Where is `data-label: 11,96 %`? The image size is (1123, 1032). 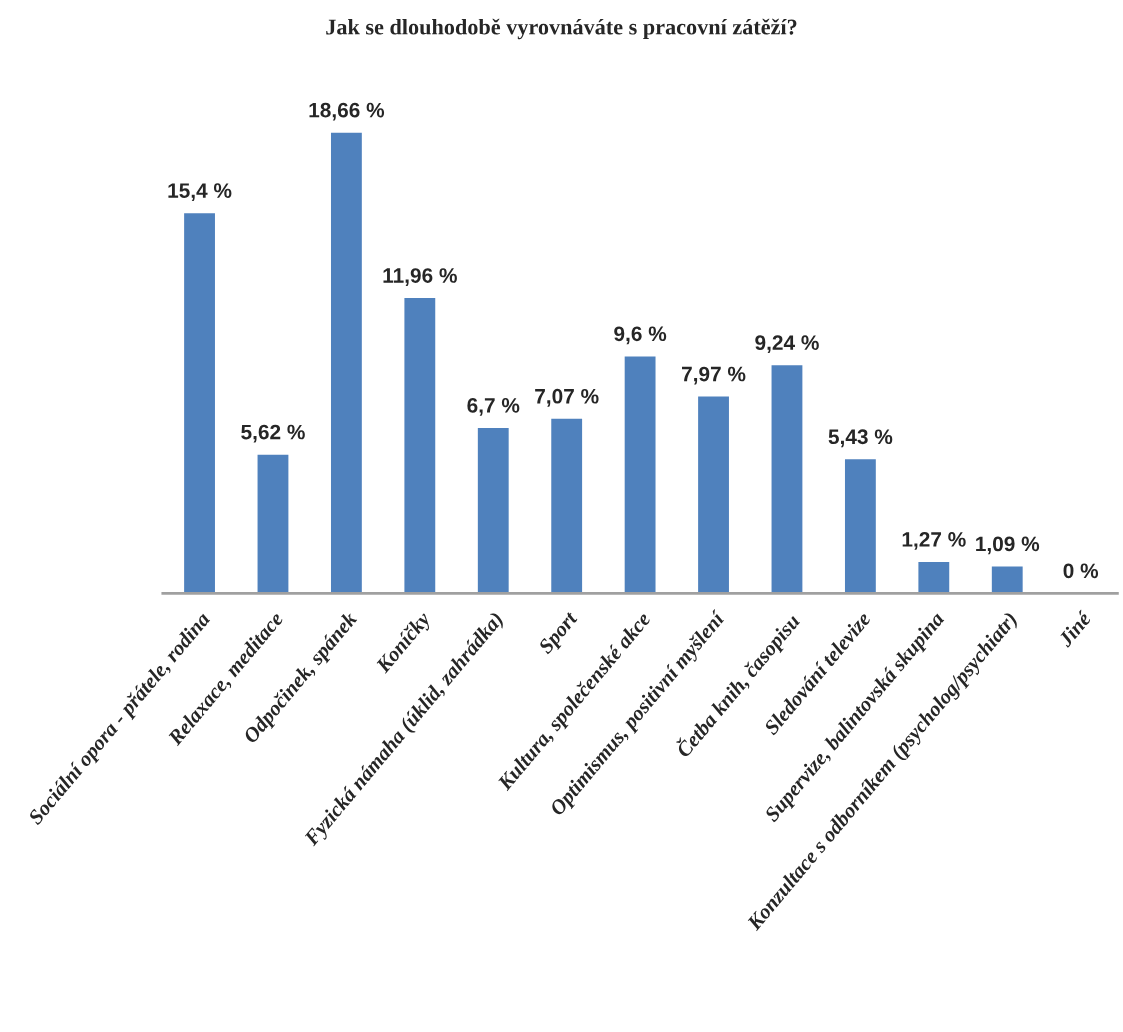
data-label: 11,96 % is located at coordinates (420, 277).